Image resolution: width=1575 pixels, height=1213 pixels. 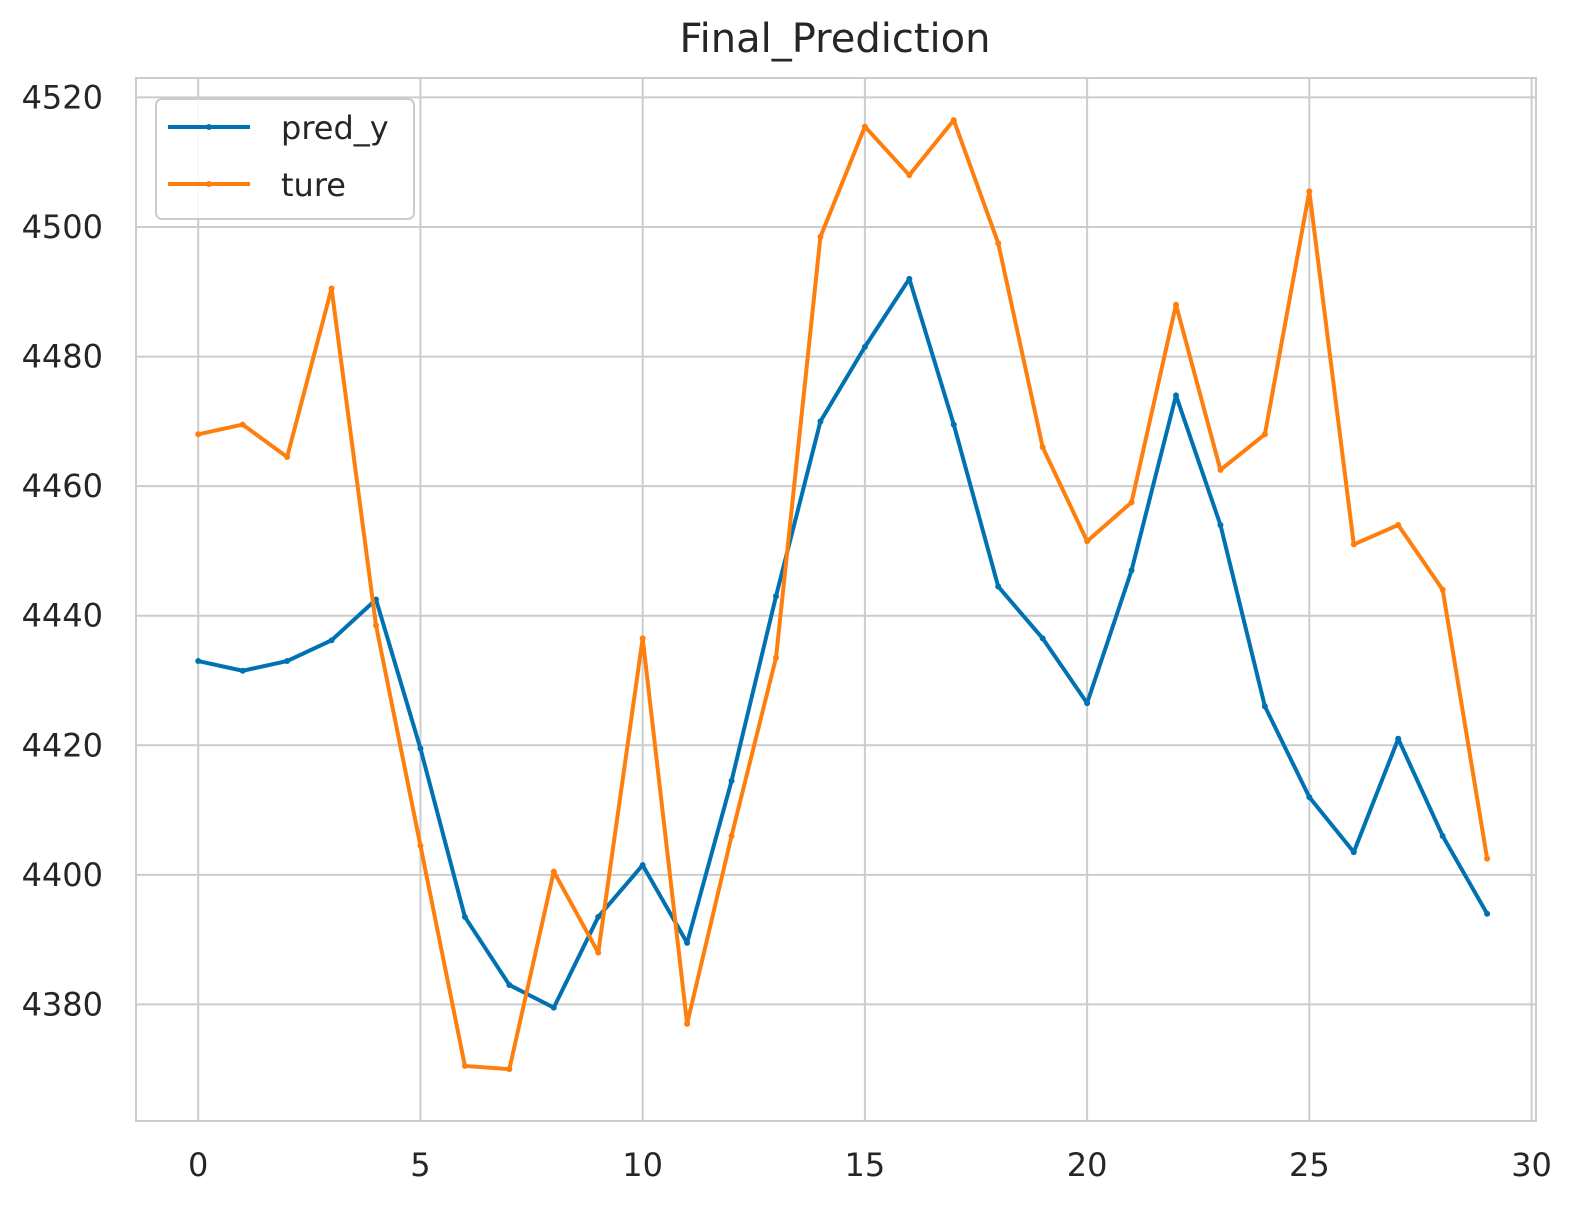 I want to click on x-tick-label: 20, so click(x=1087, y=1165).